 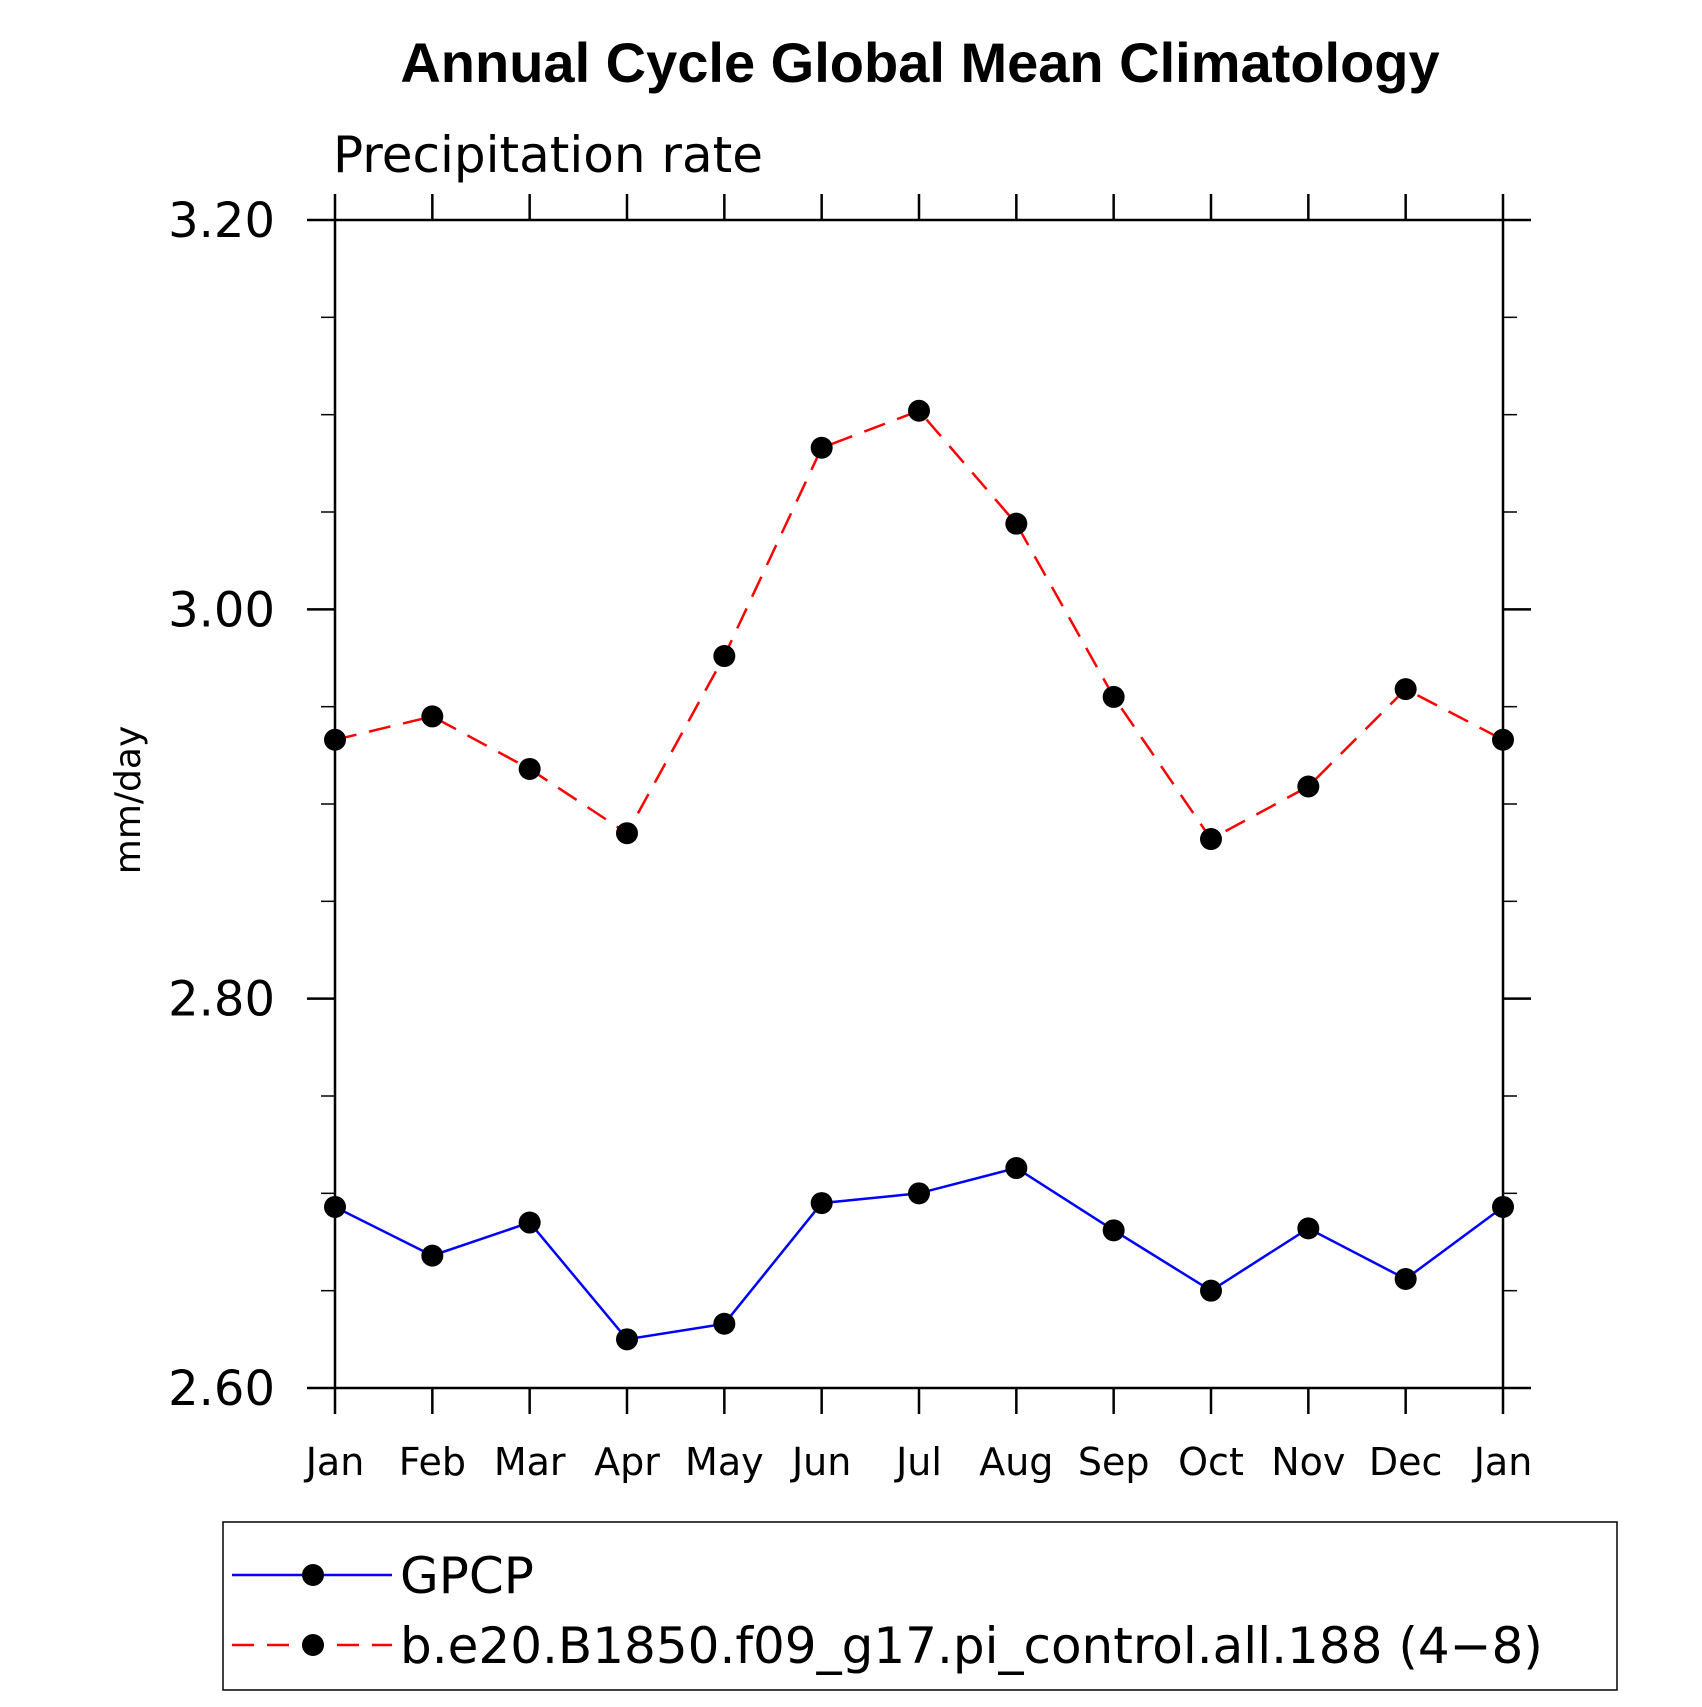 What do you see at coordinates (128, 800) in the screenshot?
I see `y-axis-label: mm/day` at bounding box center [128, 800].